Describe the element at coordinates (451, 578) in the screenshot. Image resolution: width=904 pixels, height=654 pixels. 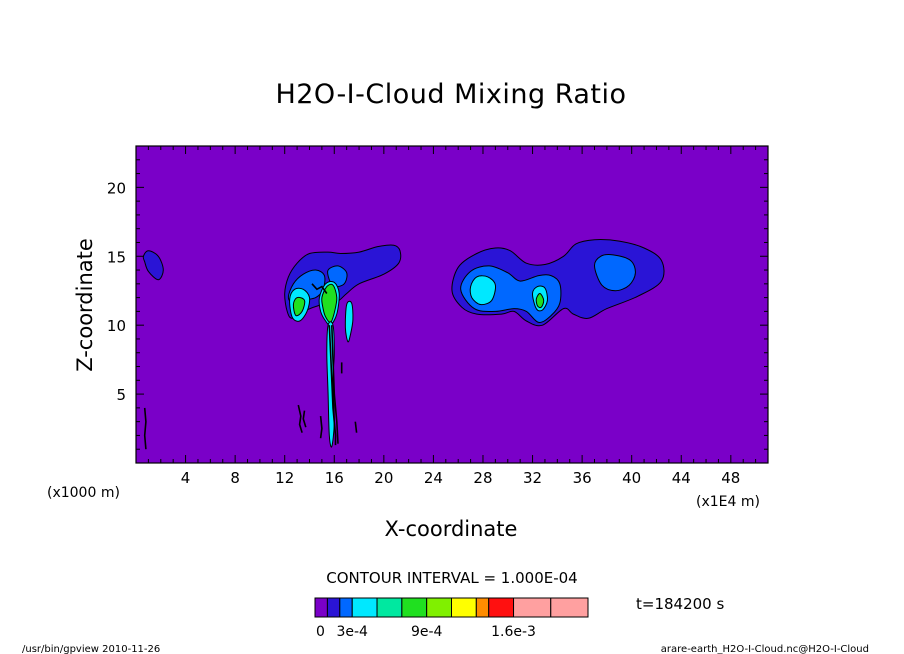
I see `contour-interval-label: CONTOUR INTERVAL = 1.000E-04` at that location.